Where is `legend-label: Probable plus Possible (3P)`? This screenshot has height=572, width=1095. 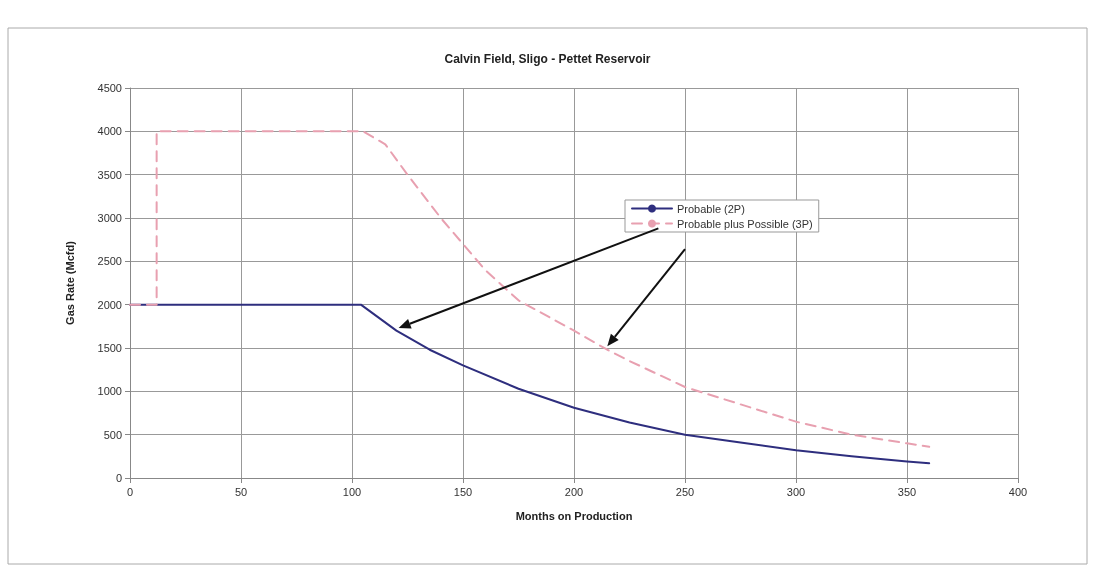
legend-label: Probable plus Possible (3P) is located at coordinates (745, 223).